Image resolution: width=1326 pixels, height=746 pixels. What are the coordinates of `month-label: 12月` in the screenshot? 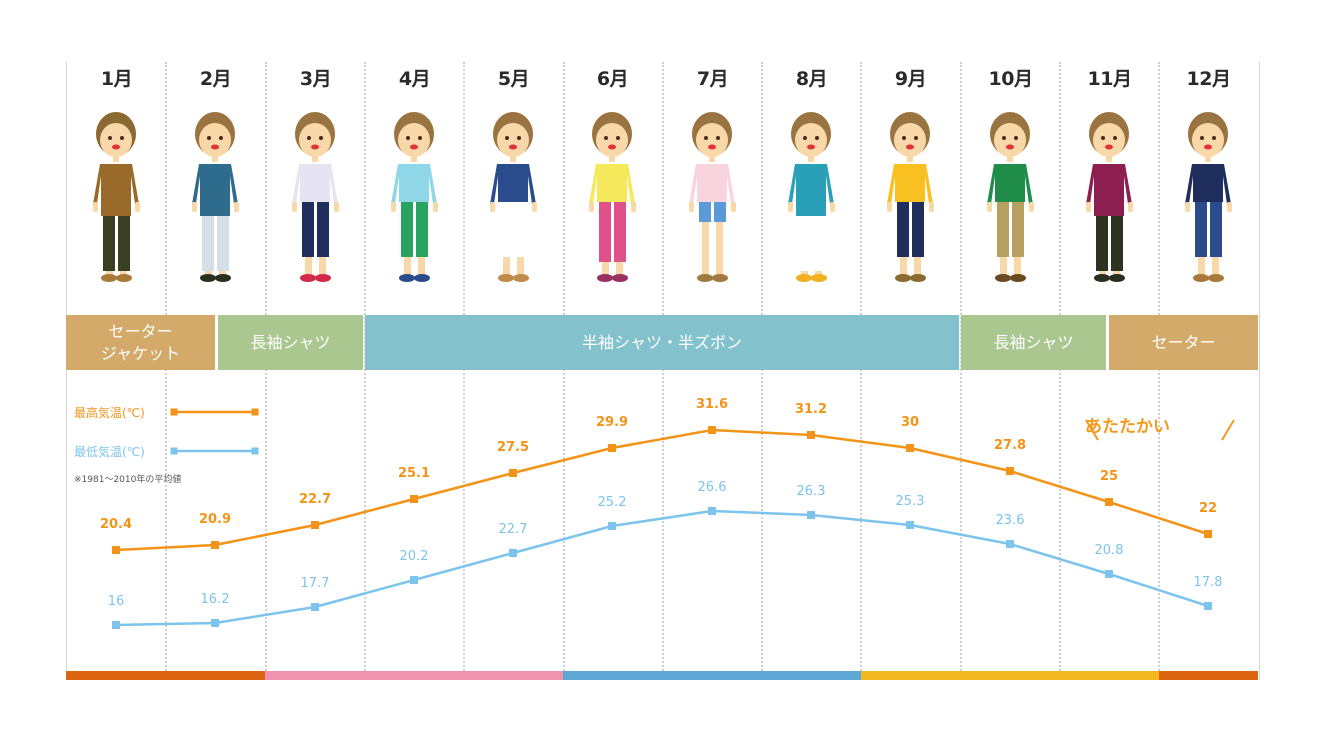 It's located at (1208, 79).